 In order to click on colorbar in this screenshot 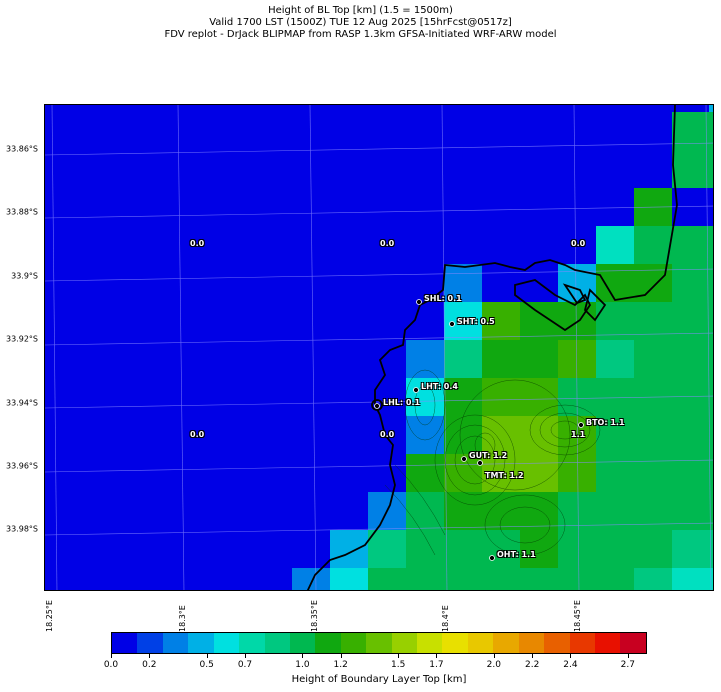, I will do `click(379, 643)`.